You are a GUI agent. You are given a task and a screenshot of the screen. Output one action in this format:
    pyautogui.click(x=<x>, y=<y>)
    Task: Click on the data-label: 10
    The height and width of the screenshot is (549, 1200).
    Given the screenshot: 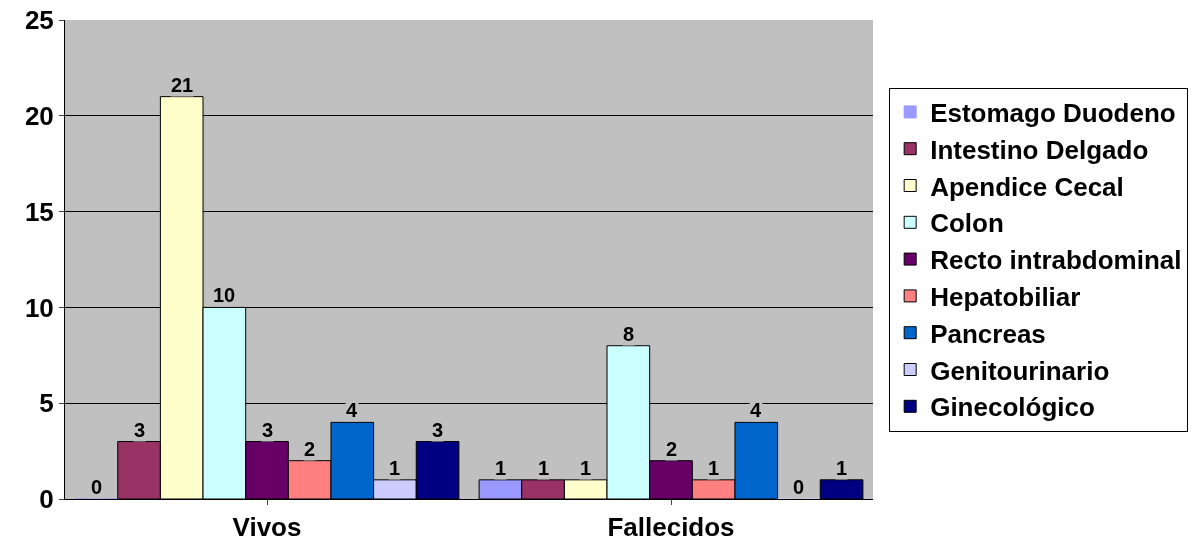 What is the action you would take?
    pyautogui.click(x=224, y=295)
    